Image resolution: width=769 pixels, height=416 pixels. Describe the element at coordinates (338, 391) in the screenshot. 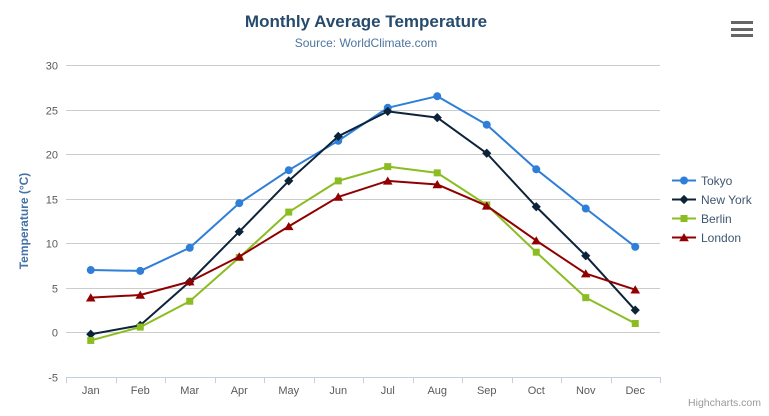

I see `x-axis-label: Jun` at that location.